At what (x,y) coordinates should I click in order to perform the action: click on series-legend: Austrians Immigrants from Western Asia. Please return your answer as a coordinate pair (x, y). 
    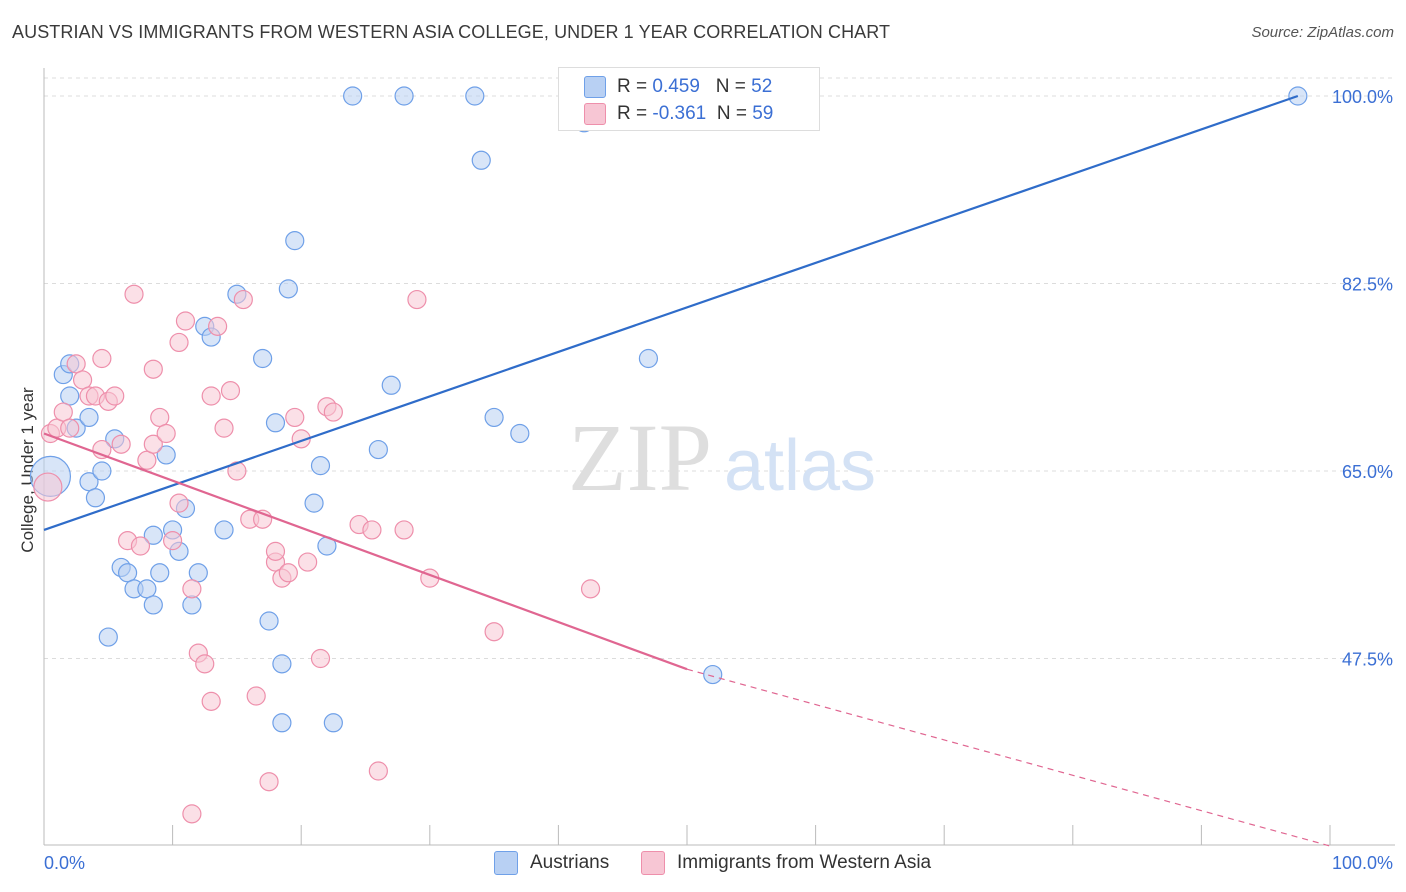
    Looking at the image, I should click on (703, 865).